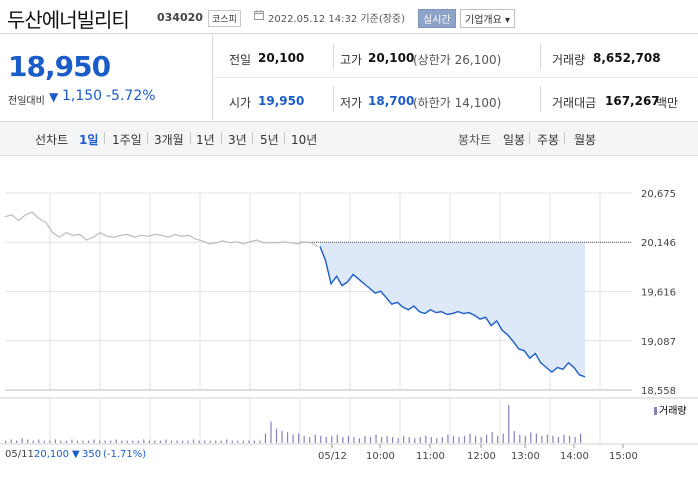 Image resolution: width=698 pixels, height=478 pixels. I want to click on change-value: 1,150, so click(82, 96).